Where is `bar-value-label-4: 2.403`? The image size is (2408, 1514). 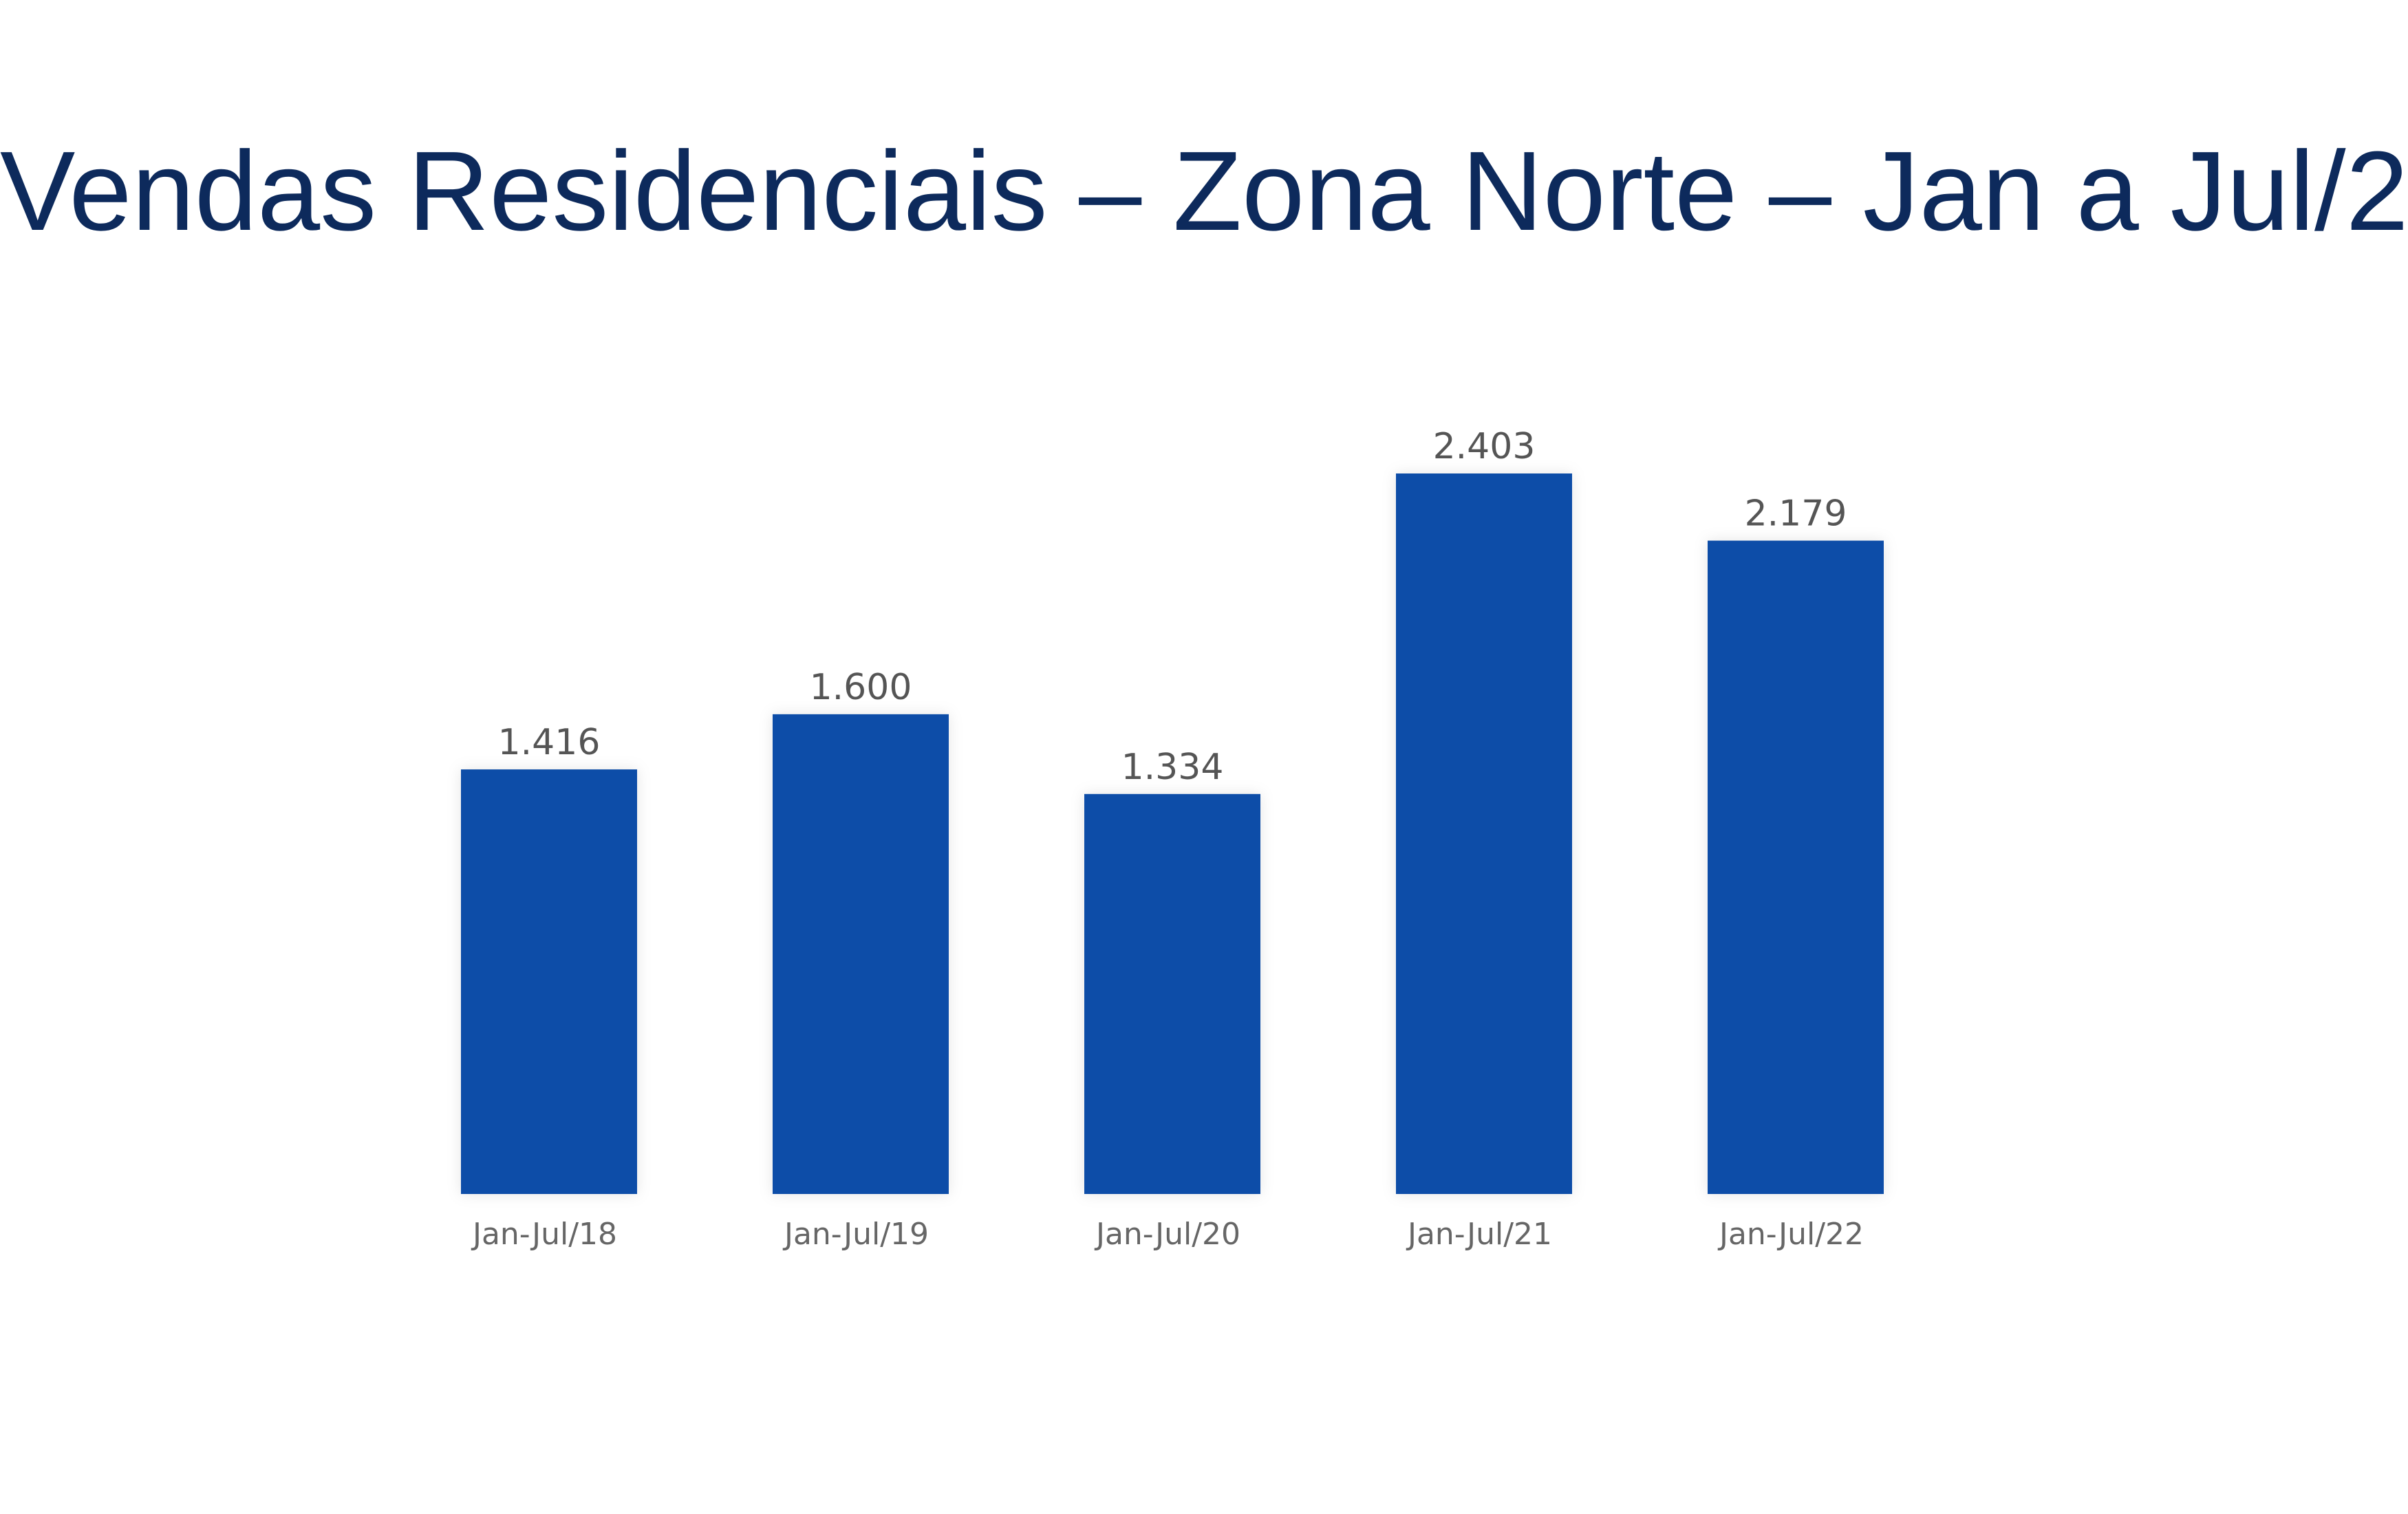 bar-value-label-4: 2.403 is located at coordinates (1484, 447).